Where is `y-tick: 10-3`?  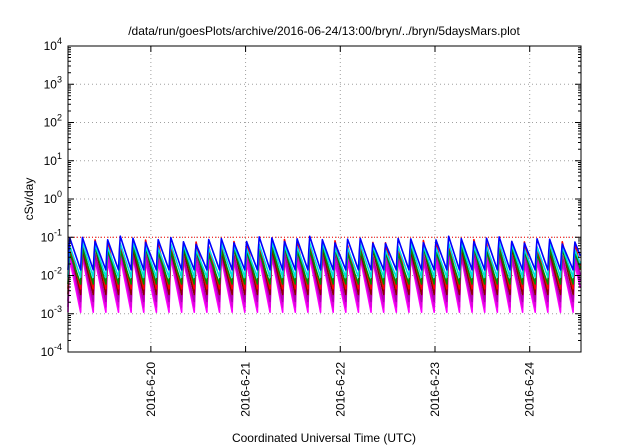 y-tick: 10-3 is located at coordinates (311, 298).